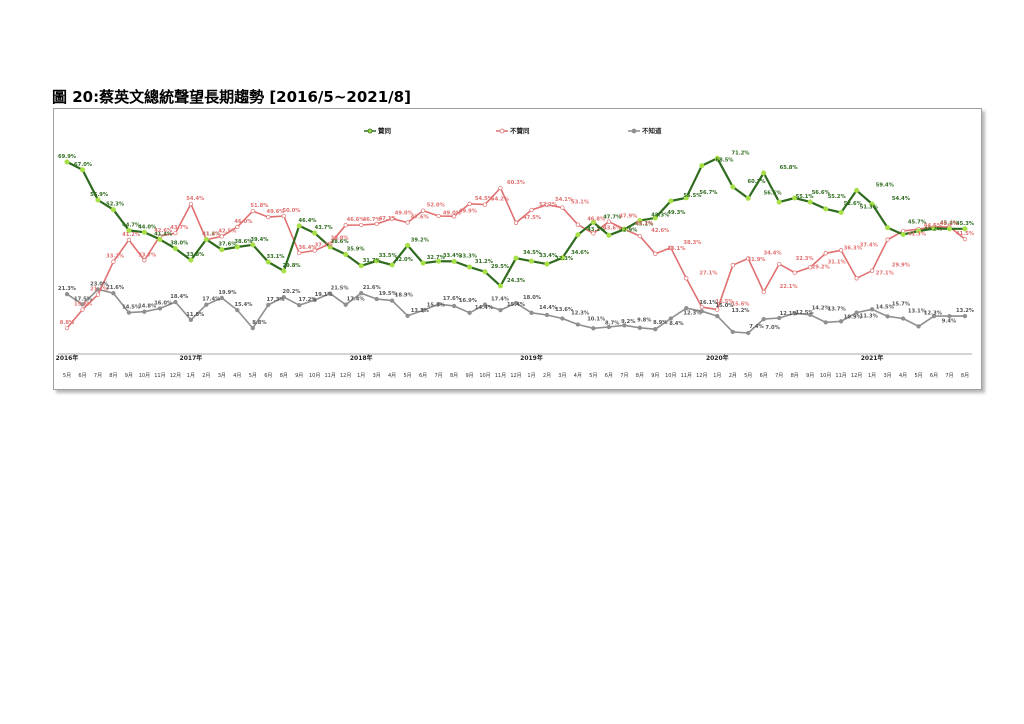  What do you see at coordinates (725, 161) in the screenshot?
I see `data-label-approve: 68.5%` at bounding box center [725, 161].